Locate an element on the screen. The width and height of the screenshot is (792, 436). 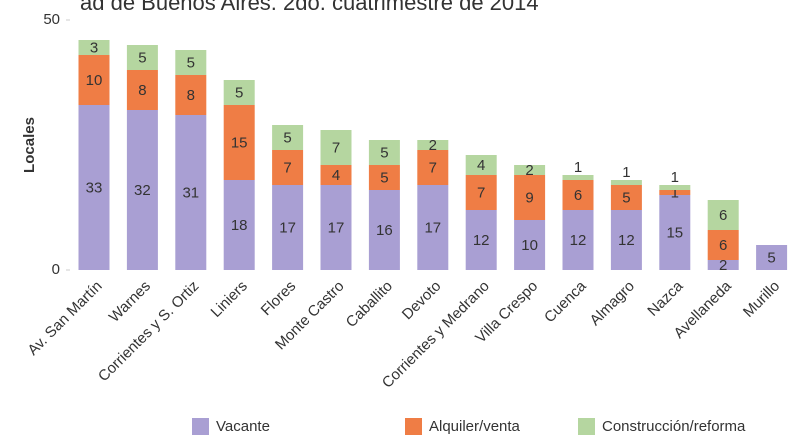
data-label: 16 is located at coordinates (384, 230).